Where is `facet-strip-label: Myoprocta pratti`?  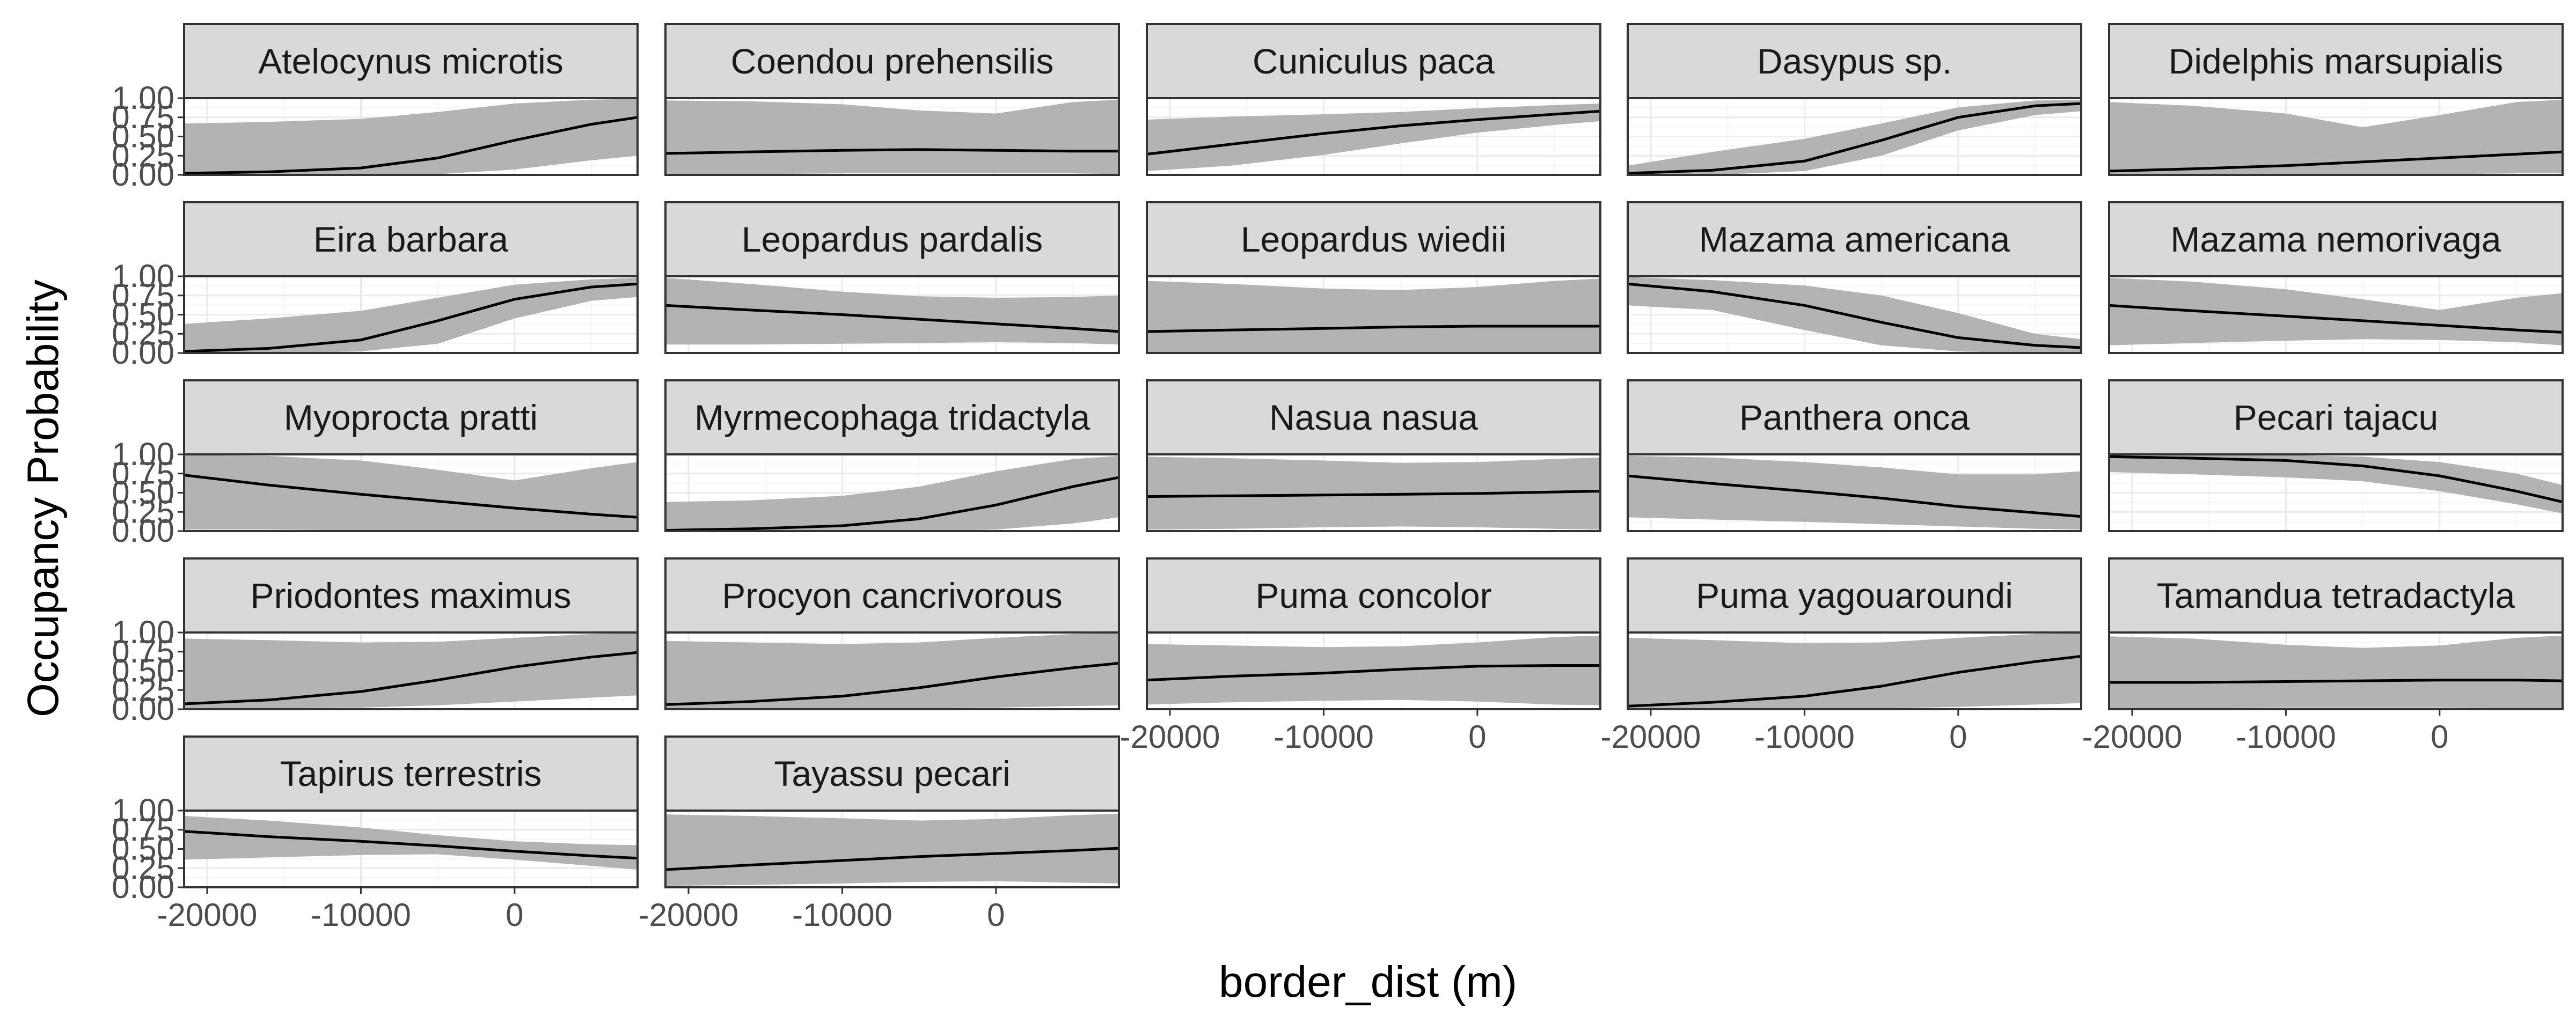
facet-strip-label: Myoprocta pratti is located at coordinates (411, 417).